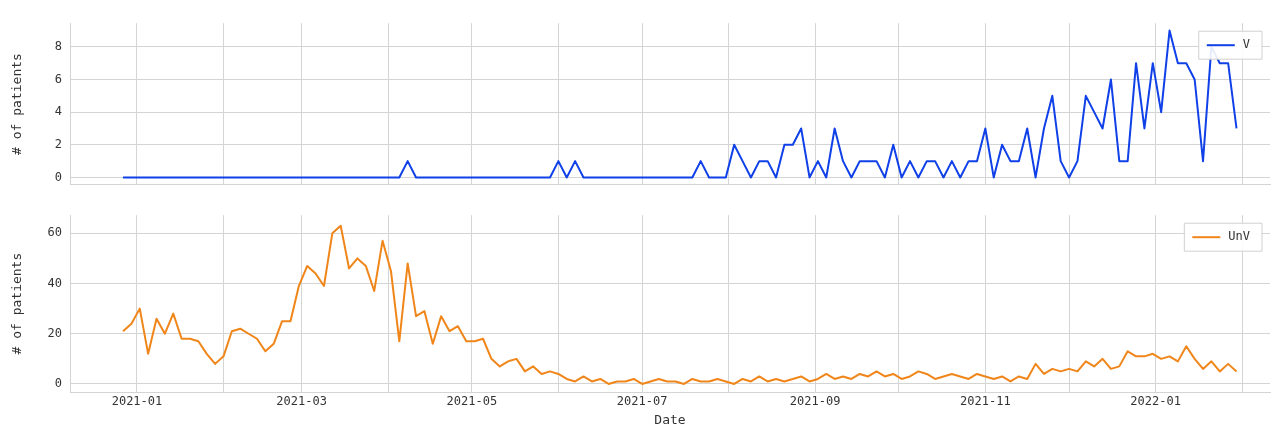 This screenshot has width=1284, height=430. I want to click on legend-label: UnV, so click(1239, 236).